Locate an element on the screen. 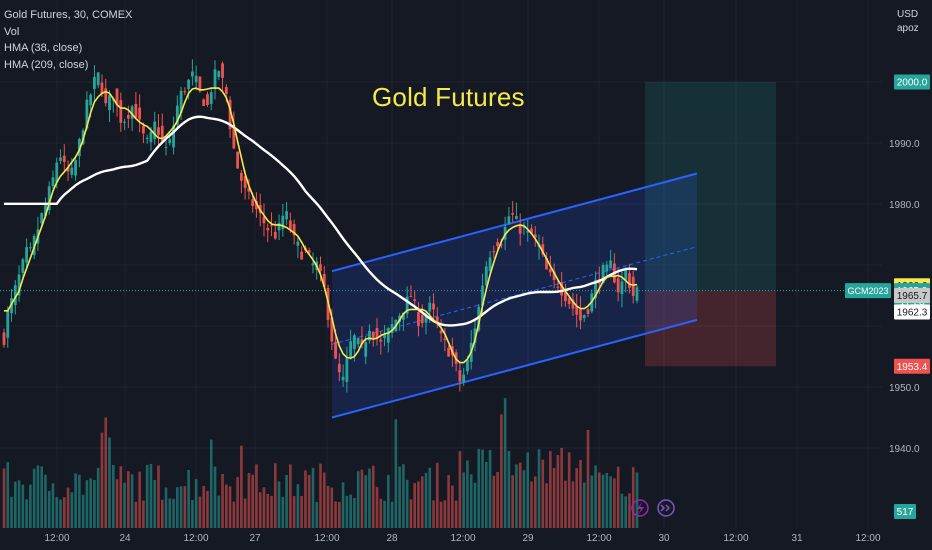 This screenshot has height=550, width=932. timeline-icons is located at coordinates (653, 508).